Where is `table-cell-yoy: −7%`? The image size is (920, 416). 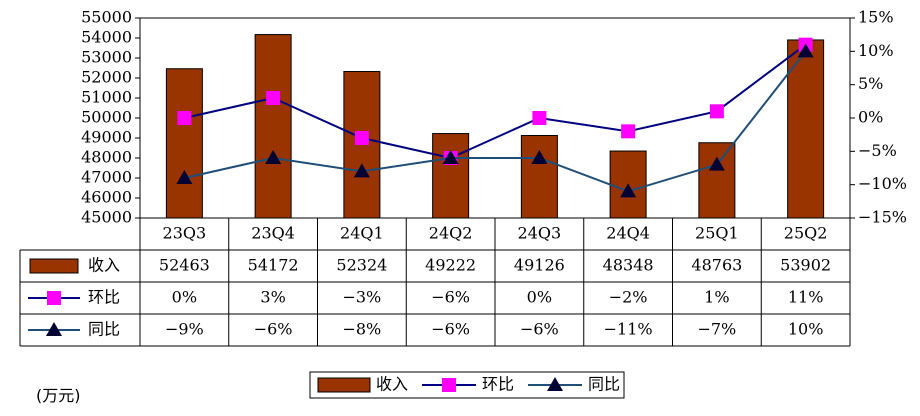
table-cell-yoy: −7% is located at coordinates (716, 329).